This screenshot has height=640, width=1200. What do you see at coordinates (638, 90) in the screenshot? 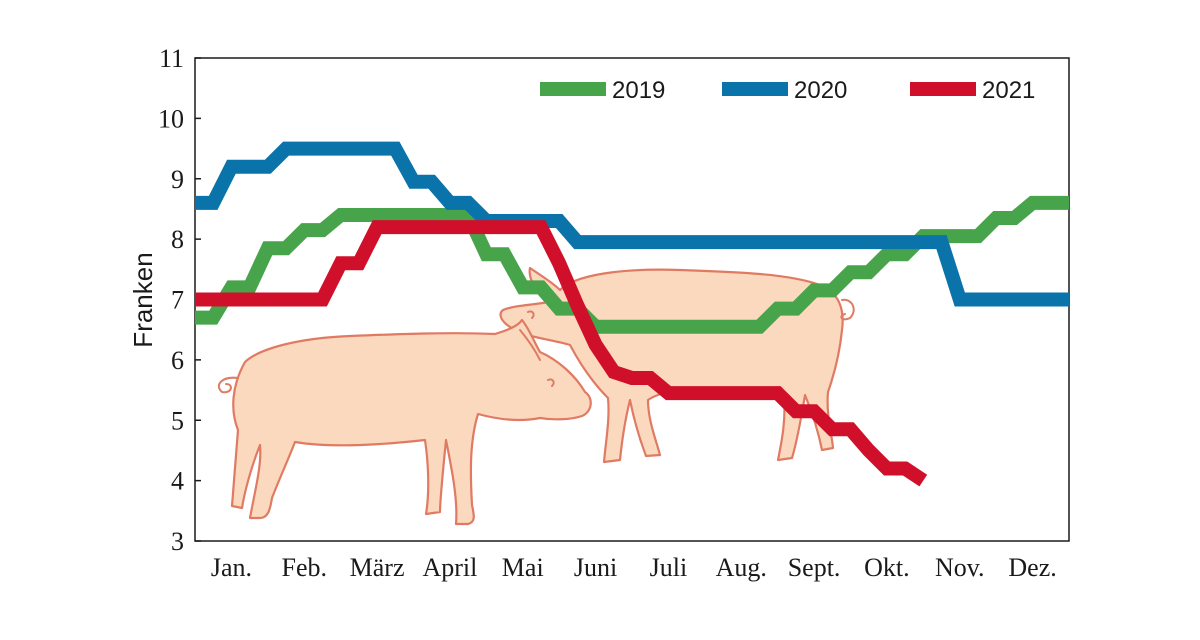
I see `legend-label-2019: 2019` at bounding box center [638, 90].